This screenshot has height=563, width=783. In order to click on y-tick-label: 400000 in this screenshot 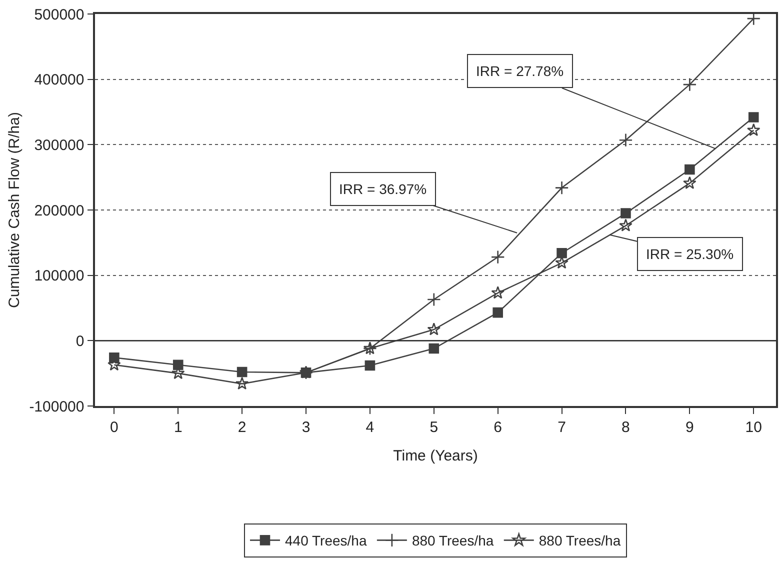, I will do `click(59, 80)`.